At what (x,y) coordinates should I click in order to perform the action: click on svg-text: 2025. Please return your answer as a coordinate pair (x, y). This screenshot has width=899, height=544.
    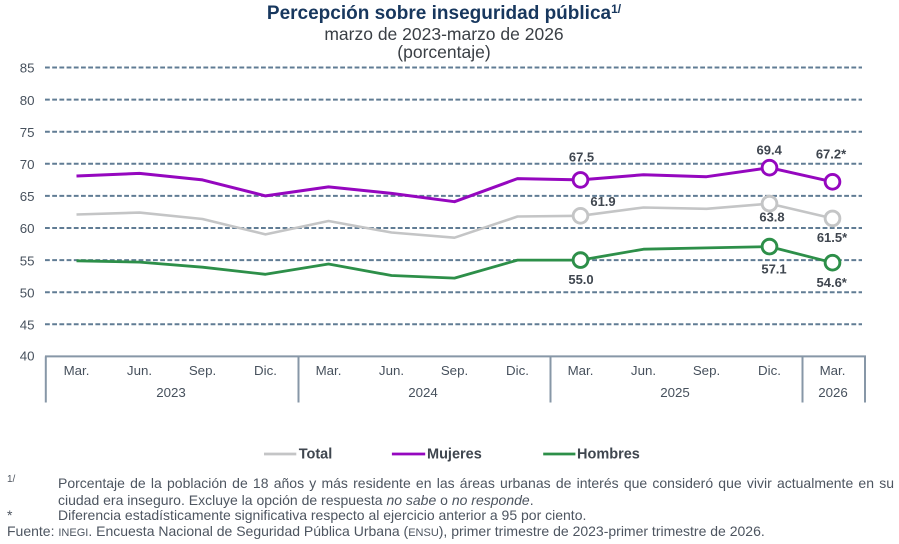
    Looking at the image, I should click on (675, 392).